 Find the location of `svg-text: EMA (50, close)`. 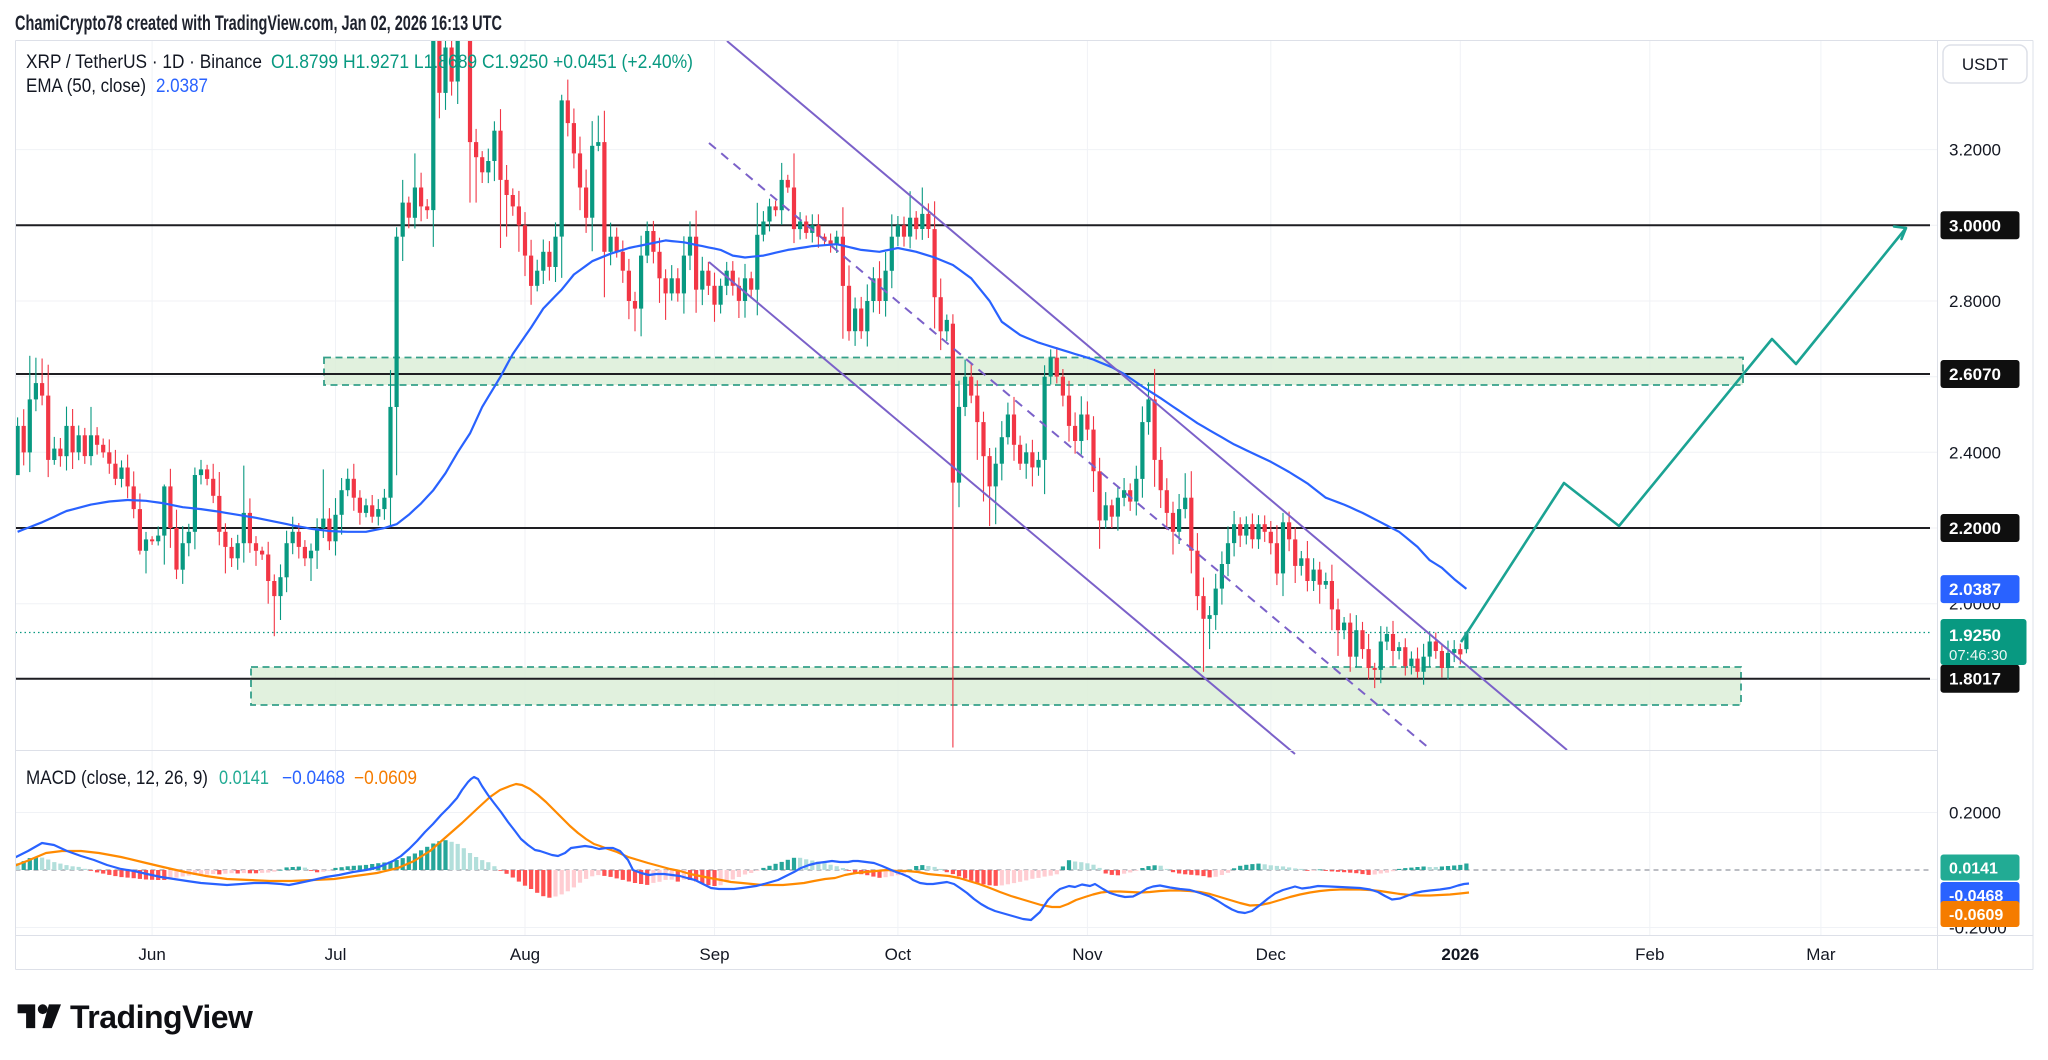

svg-text: EMA (50, close) is located at coordinates (86, 86).